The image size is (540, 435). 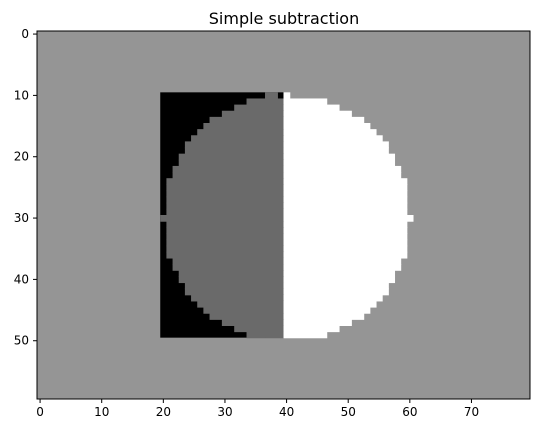 What do you see at coordinates (471, 412) in the screenshot?
I see `x-tick-label: 70` at bounding box center [471, 412].